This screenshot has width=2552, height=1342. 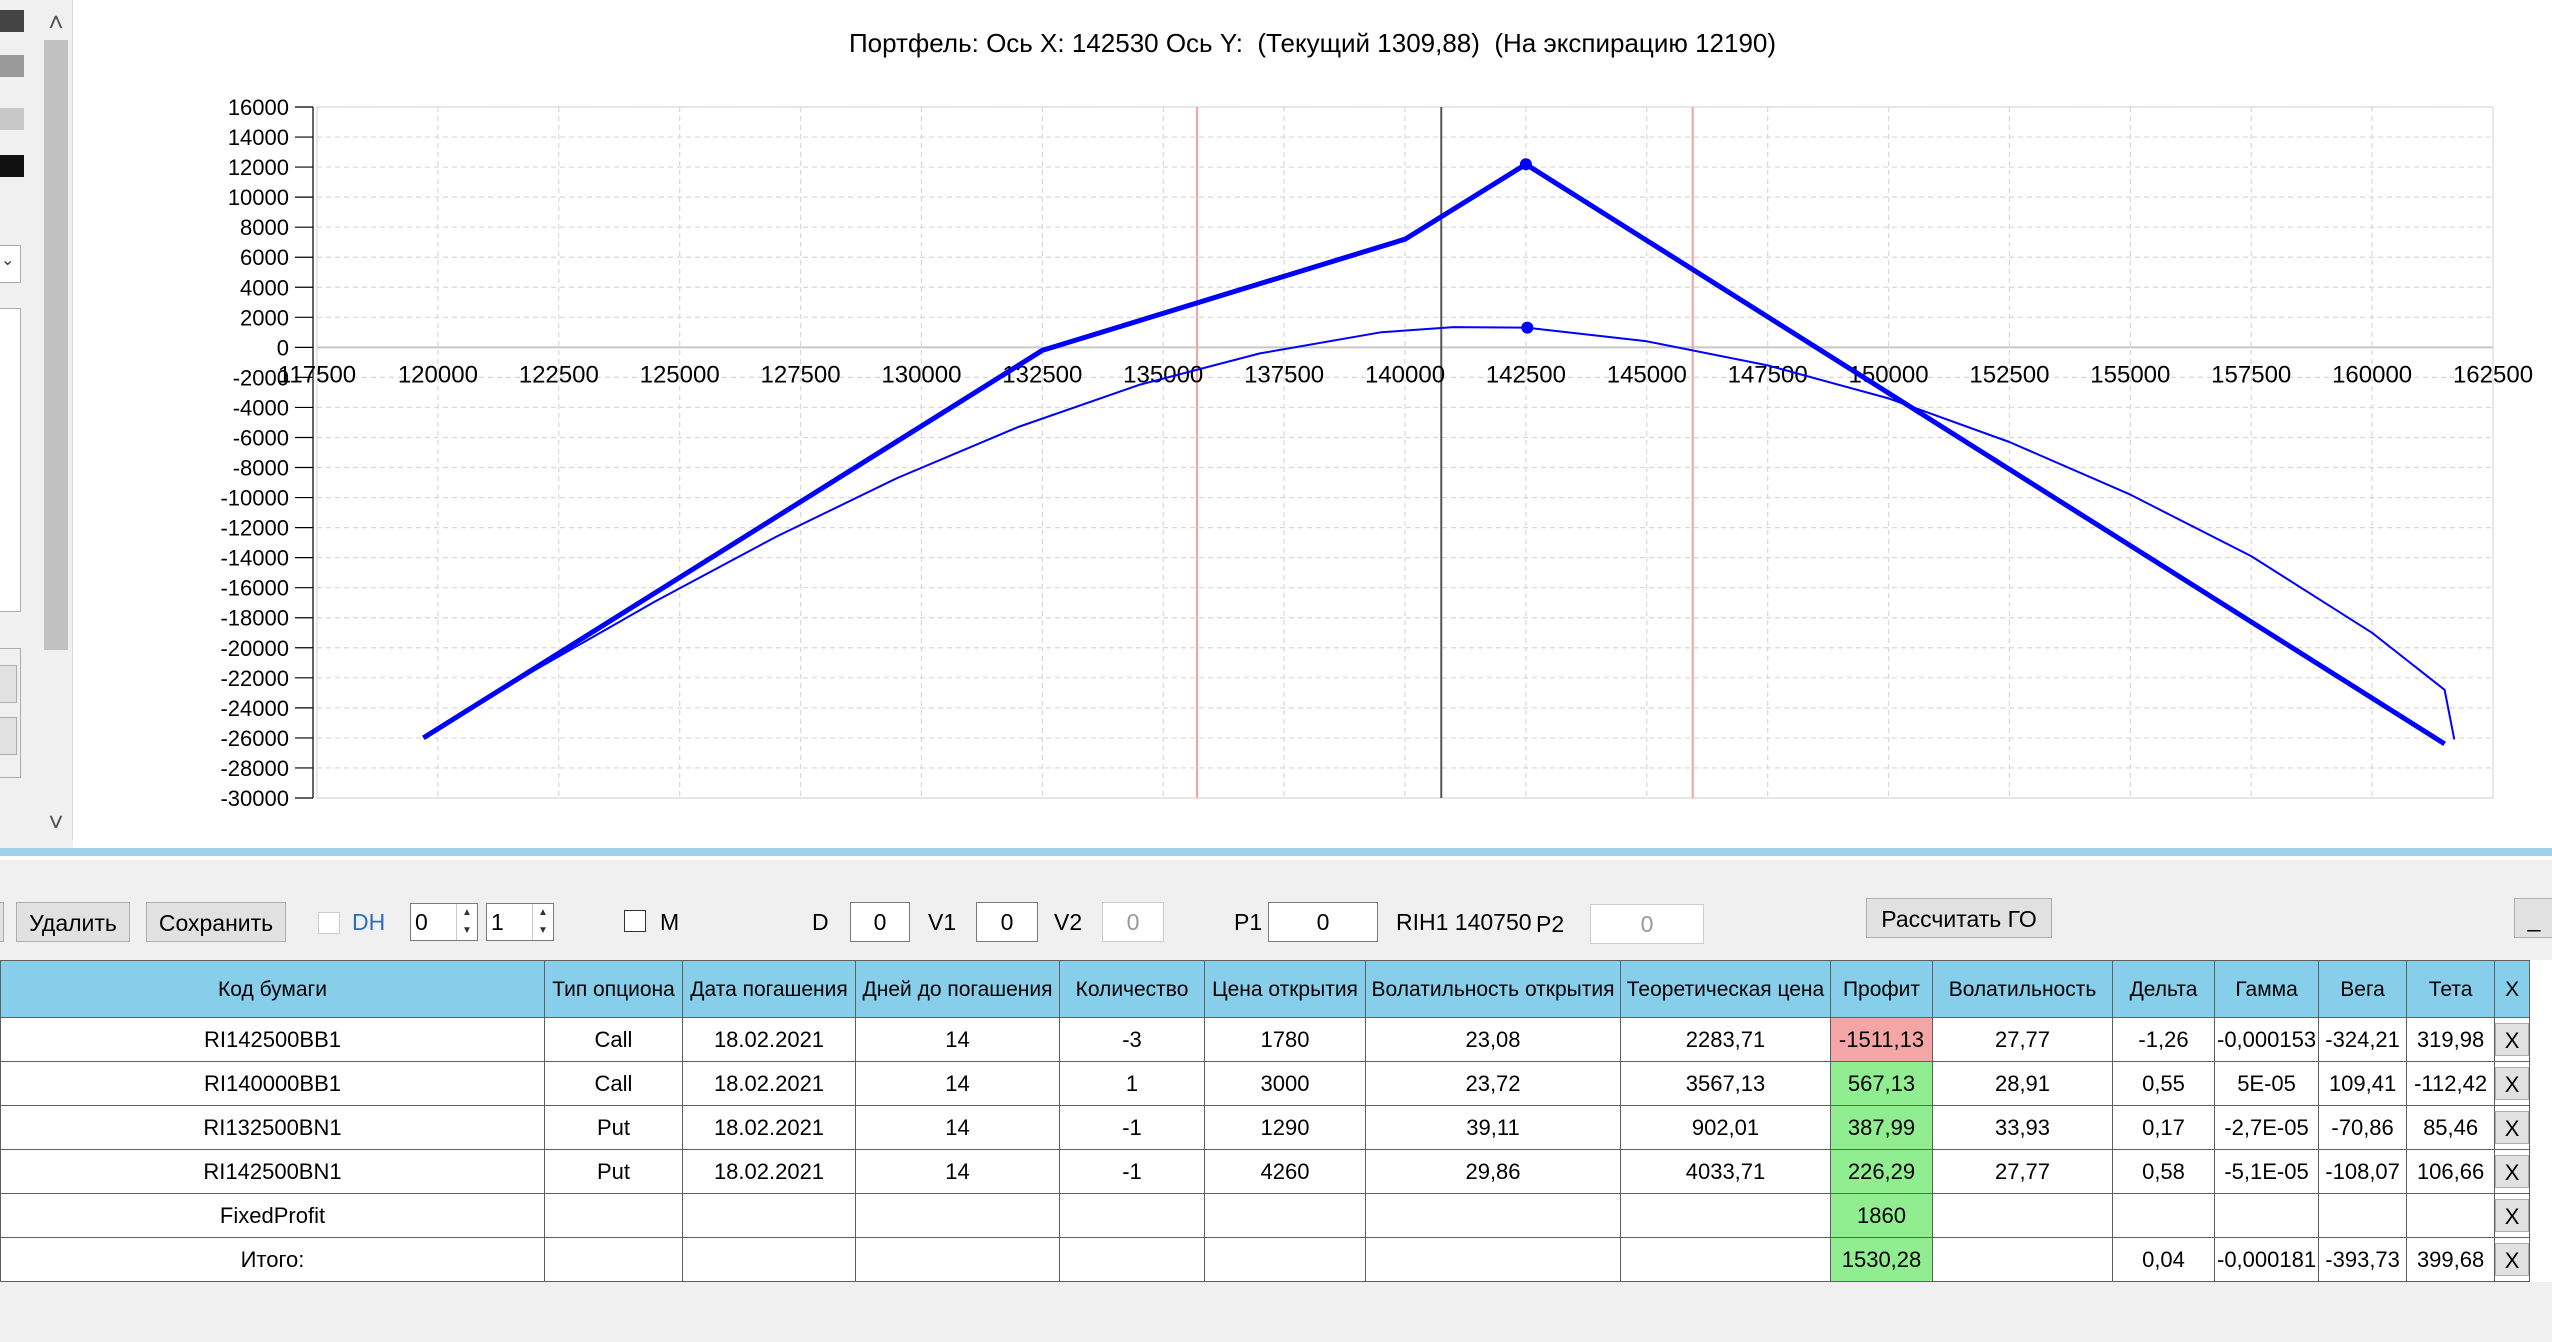 I want to click on p2-input: 0, so click(x=1647, y=924).